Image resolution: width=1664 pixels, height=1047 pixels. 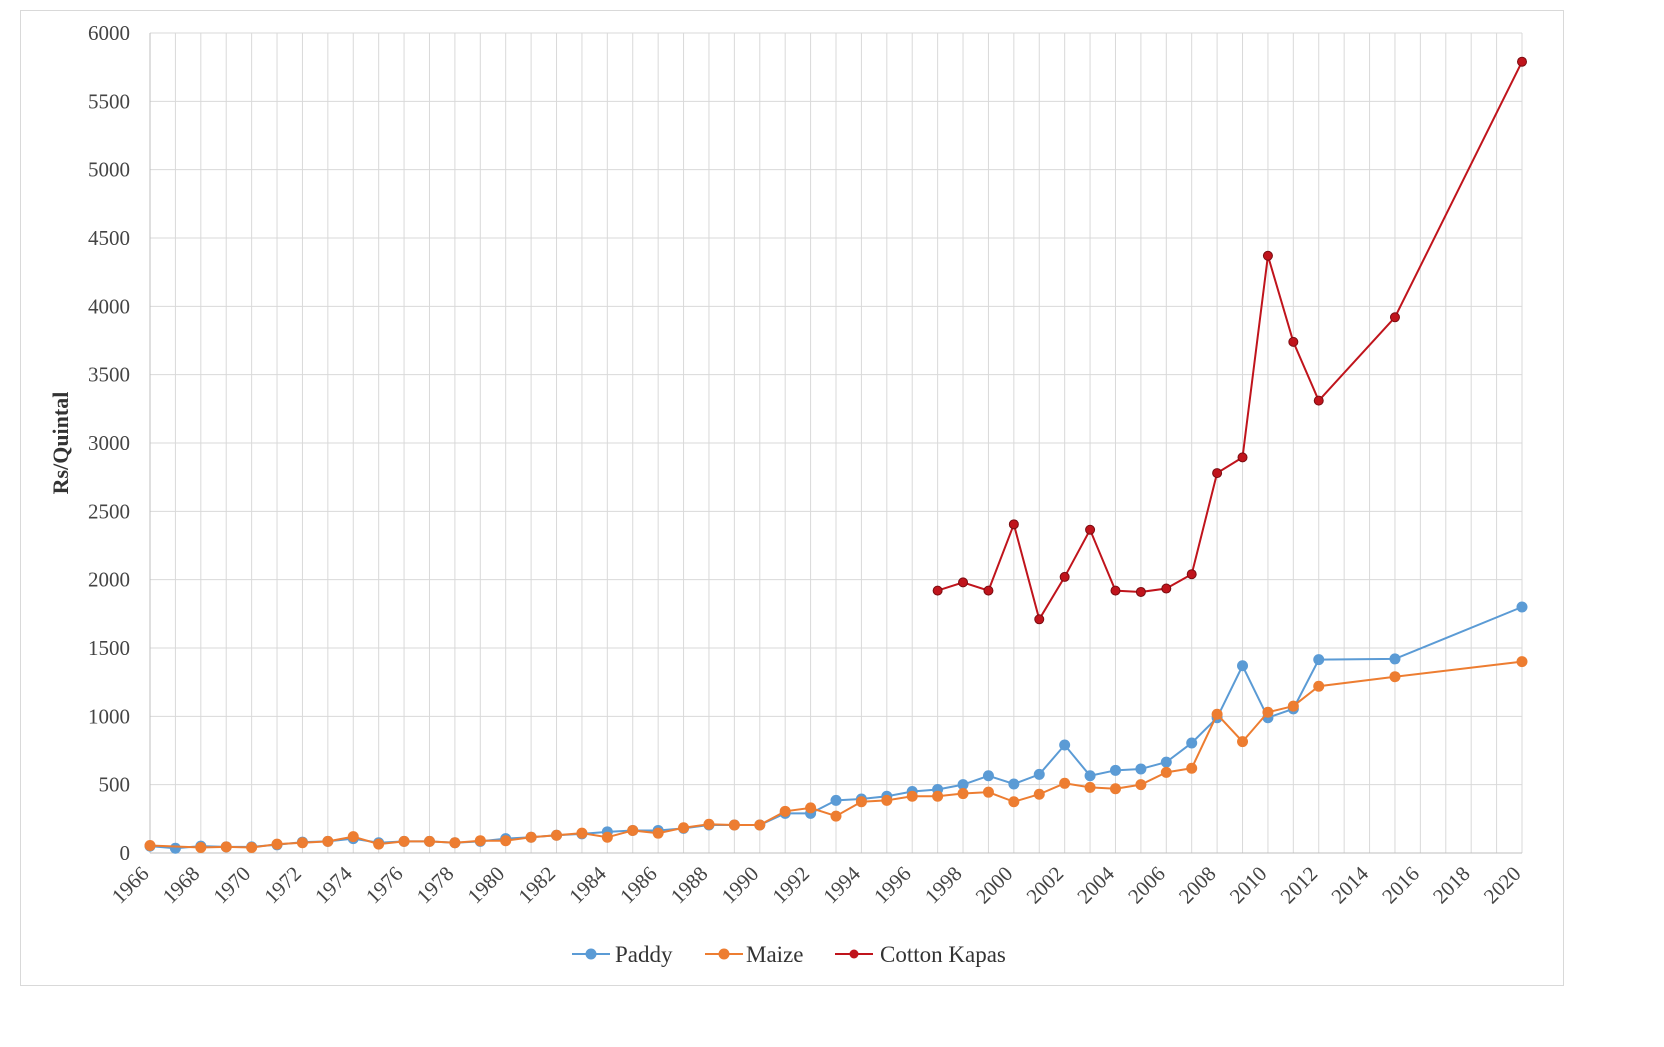 What do you see at coordinates (384, 885) in the screenshot?
I see `x-tick-label: 1976` at bounding box center [384, 885].